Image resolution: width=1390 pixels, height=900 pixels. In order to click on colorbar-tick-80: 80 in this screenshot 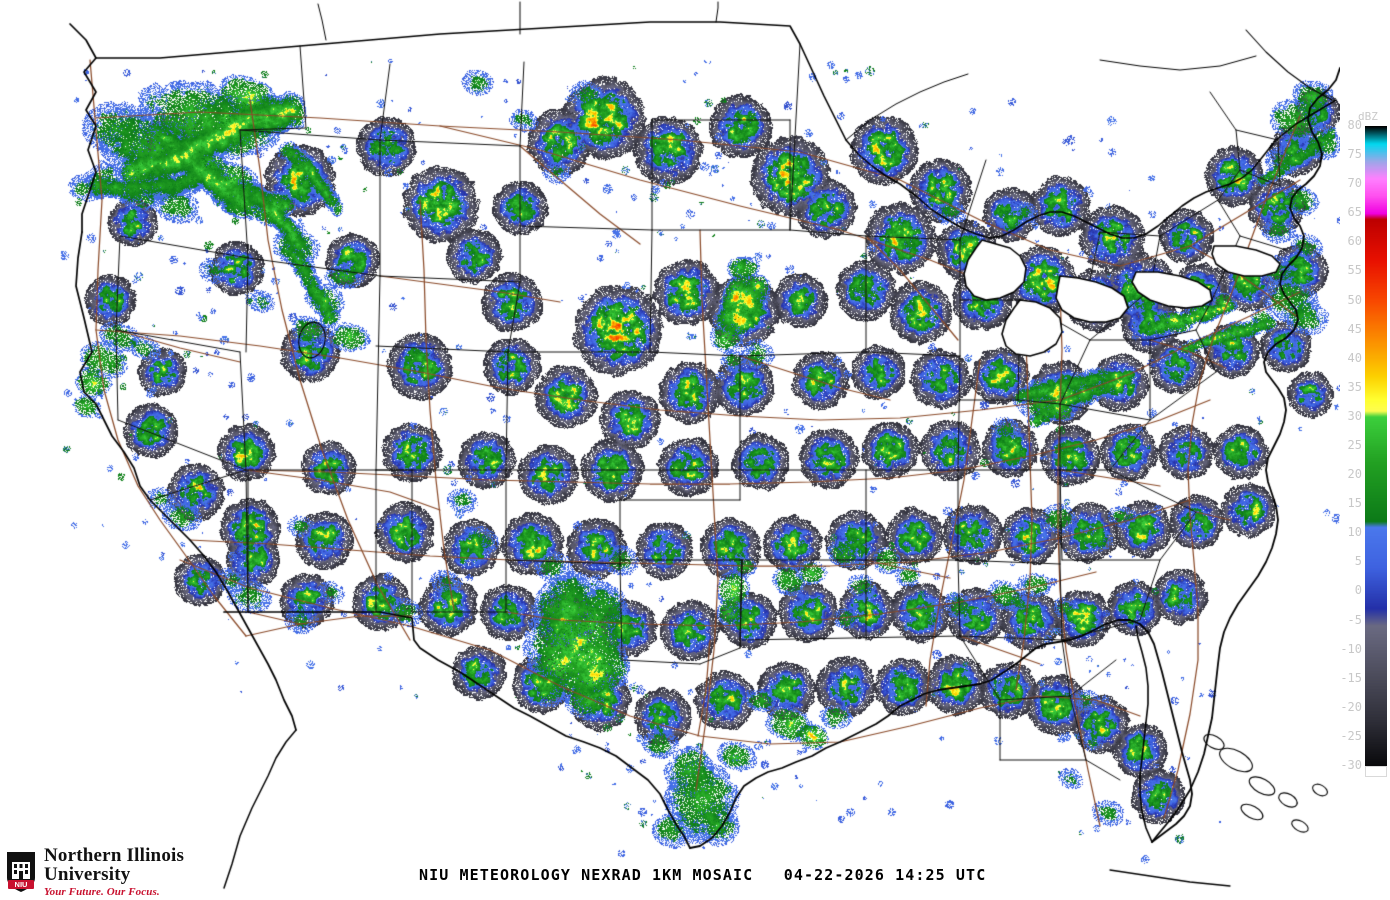, I will do `click(1354, 125)`.